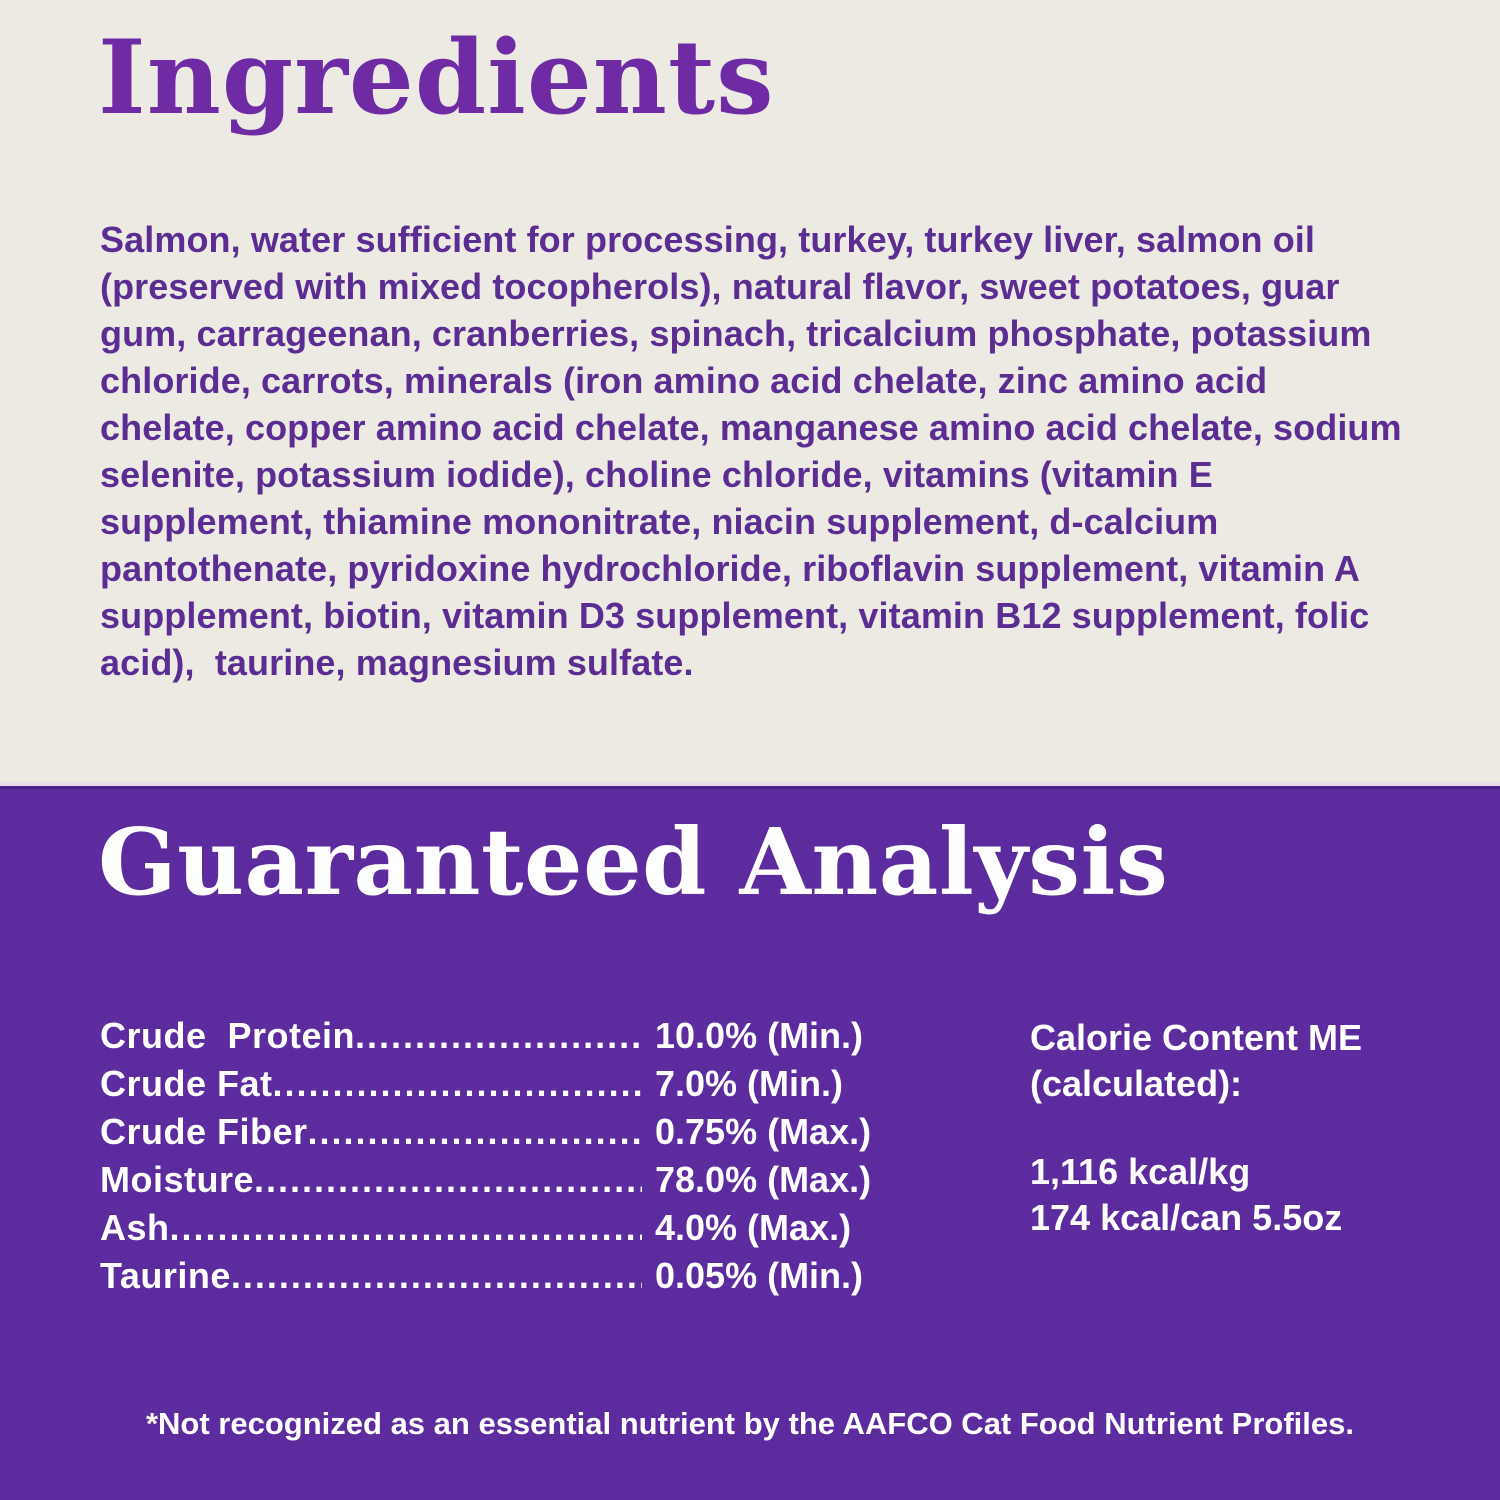  I want to click on nutrient-label: Crude Fiber, so click(204, 1131).